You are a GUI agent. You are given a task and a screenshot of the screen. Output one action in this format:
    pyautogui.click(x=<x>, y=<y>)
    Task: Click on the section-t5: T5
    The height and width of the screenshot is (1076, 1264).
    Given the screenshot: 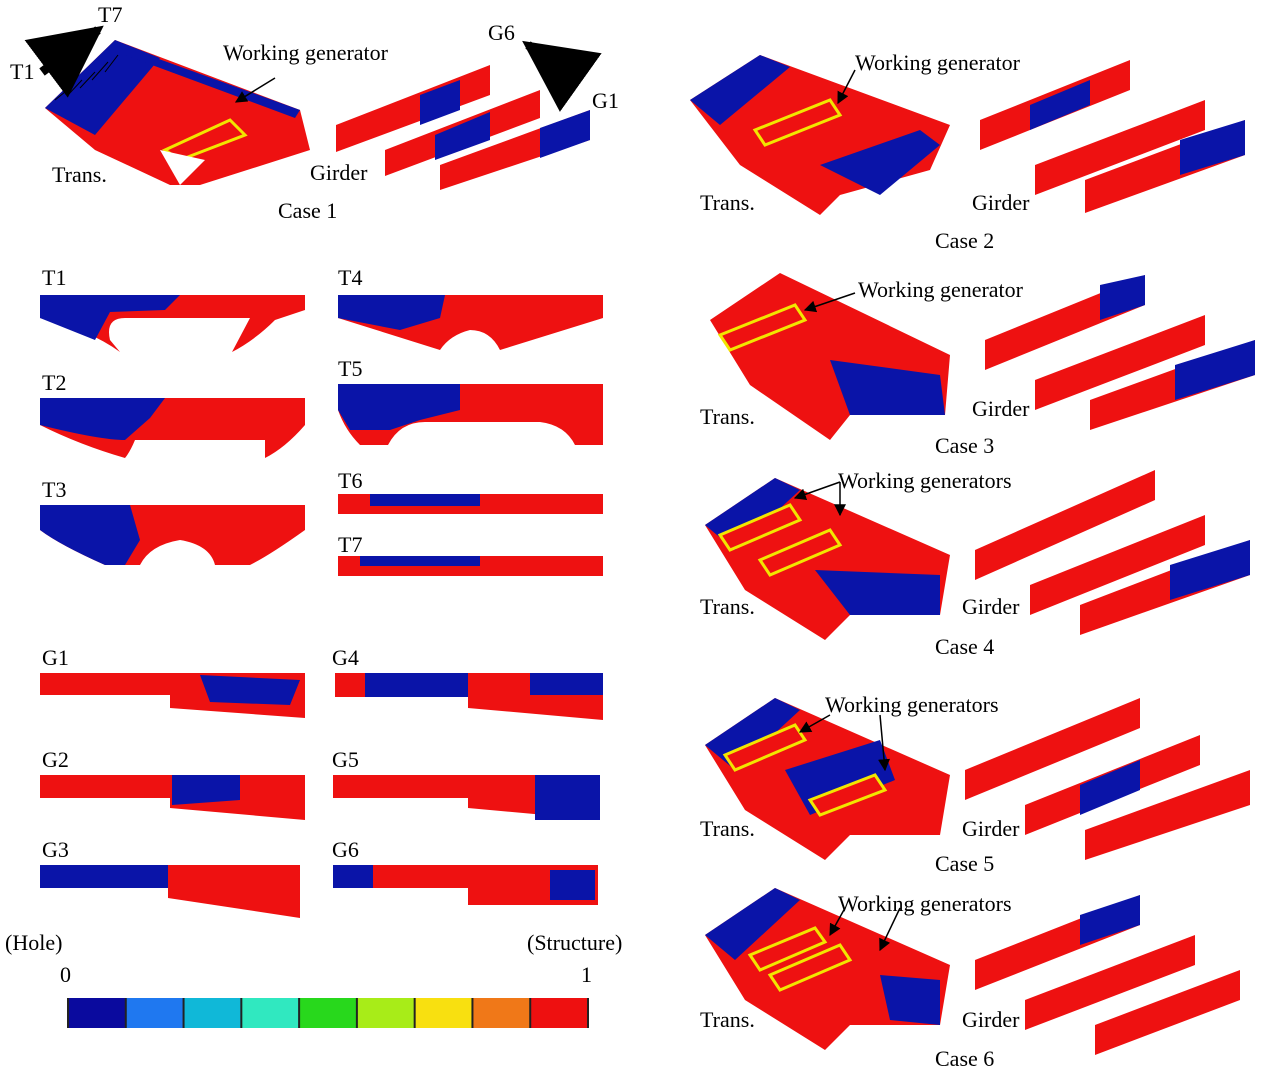 What is the action you would take?
    pyautogui.click(x=470, y=400)
    